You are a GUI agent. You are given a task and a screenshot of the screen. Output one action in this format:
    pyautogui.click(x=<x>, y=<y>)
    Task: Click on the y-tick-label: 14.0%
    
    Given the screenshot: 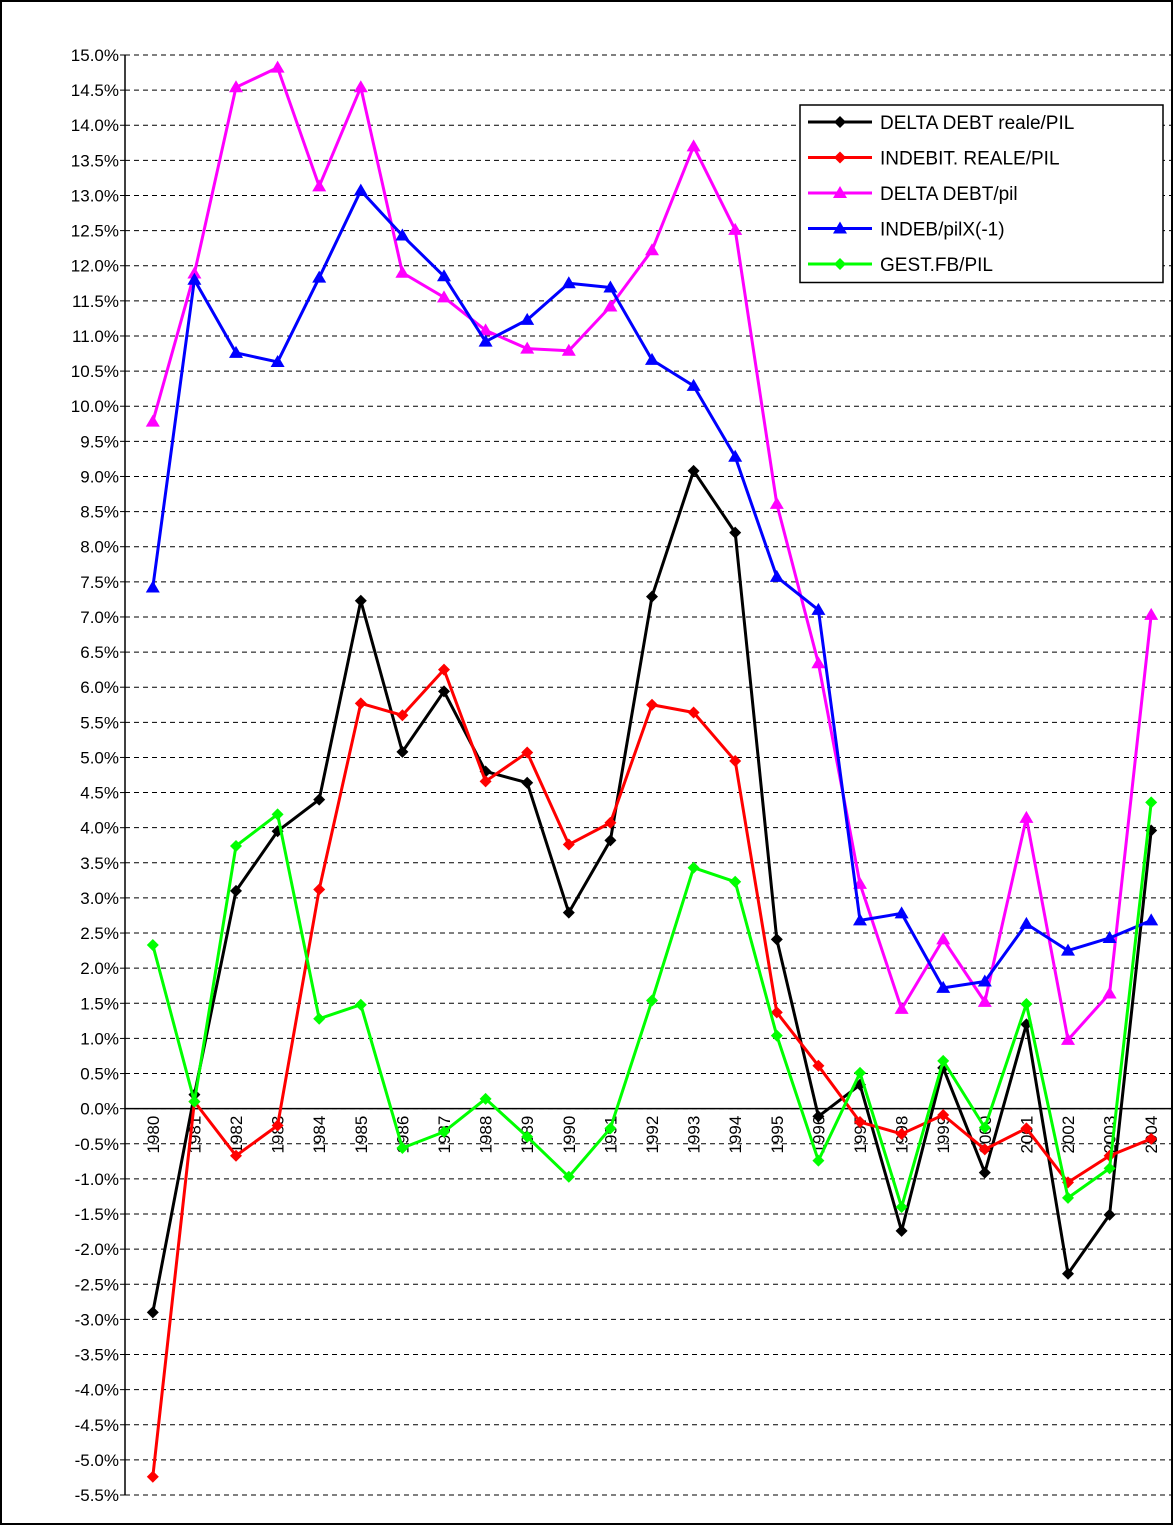 What is the action you would take?
    pyautogui.click(x=95, y=125)
    